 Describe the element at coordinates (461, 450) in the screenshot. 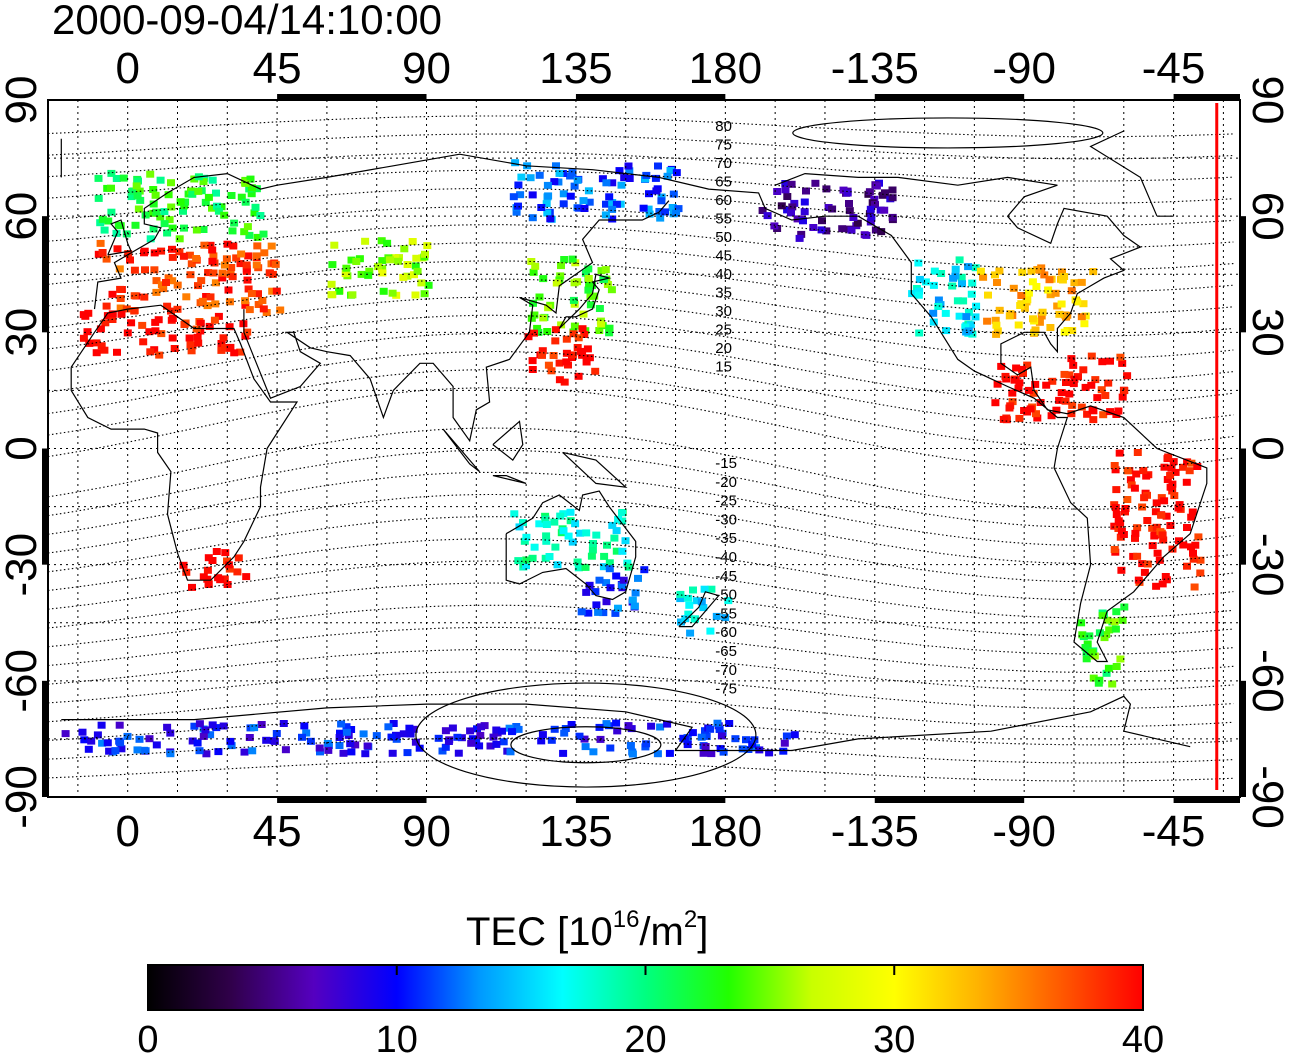

I see `coastline` at that location.